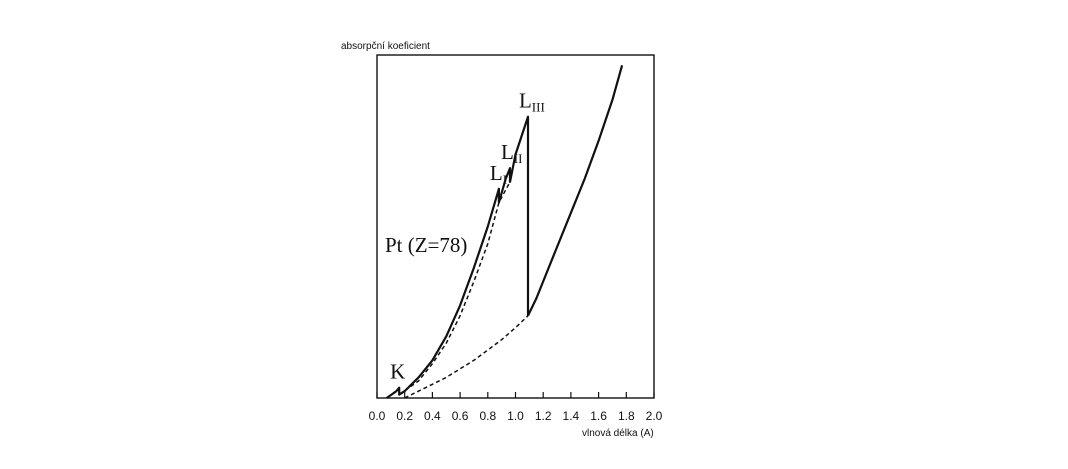 The image size is (1068, 469). I want to click on x-axis-label: vlnová délka (A), so click(618, 433).